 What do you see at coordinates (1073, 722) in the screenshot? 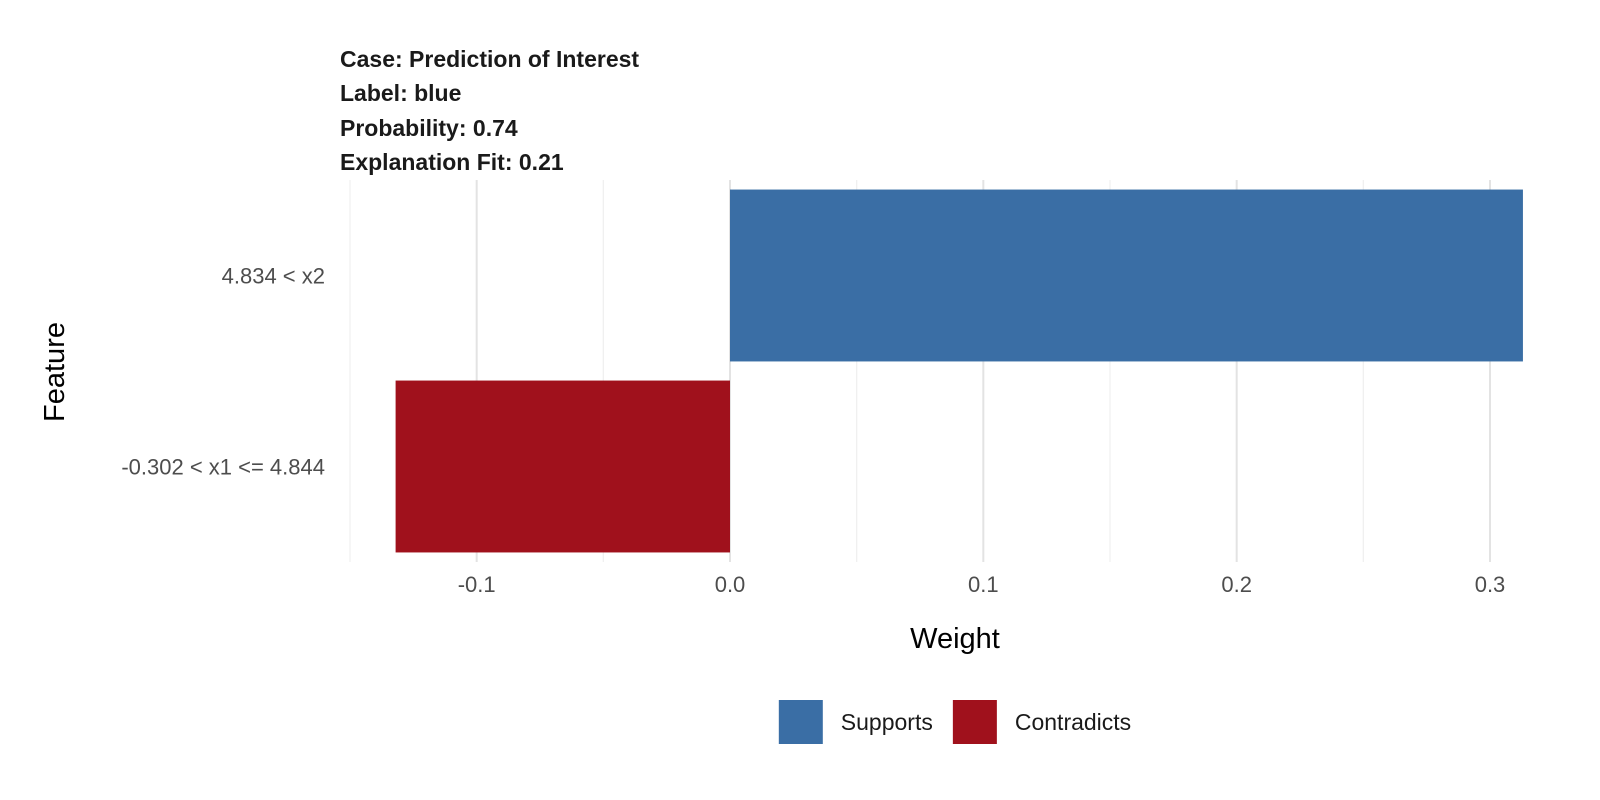
I see `legend-label-contradicts: Contradicts` at bounding box center [1073, 722].